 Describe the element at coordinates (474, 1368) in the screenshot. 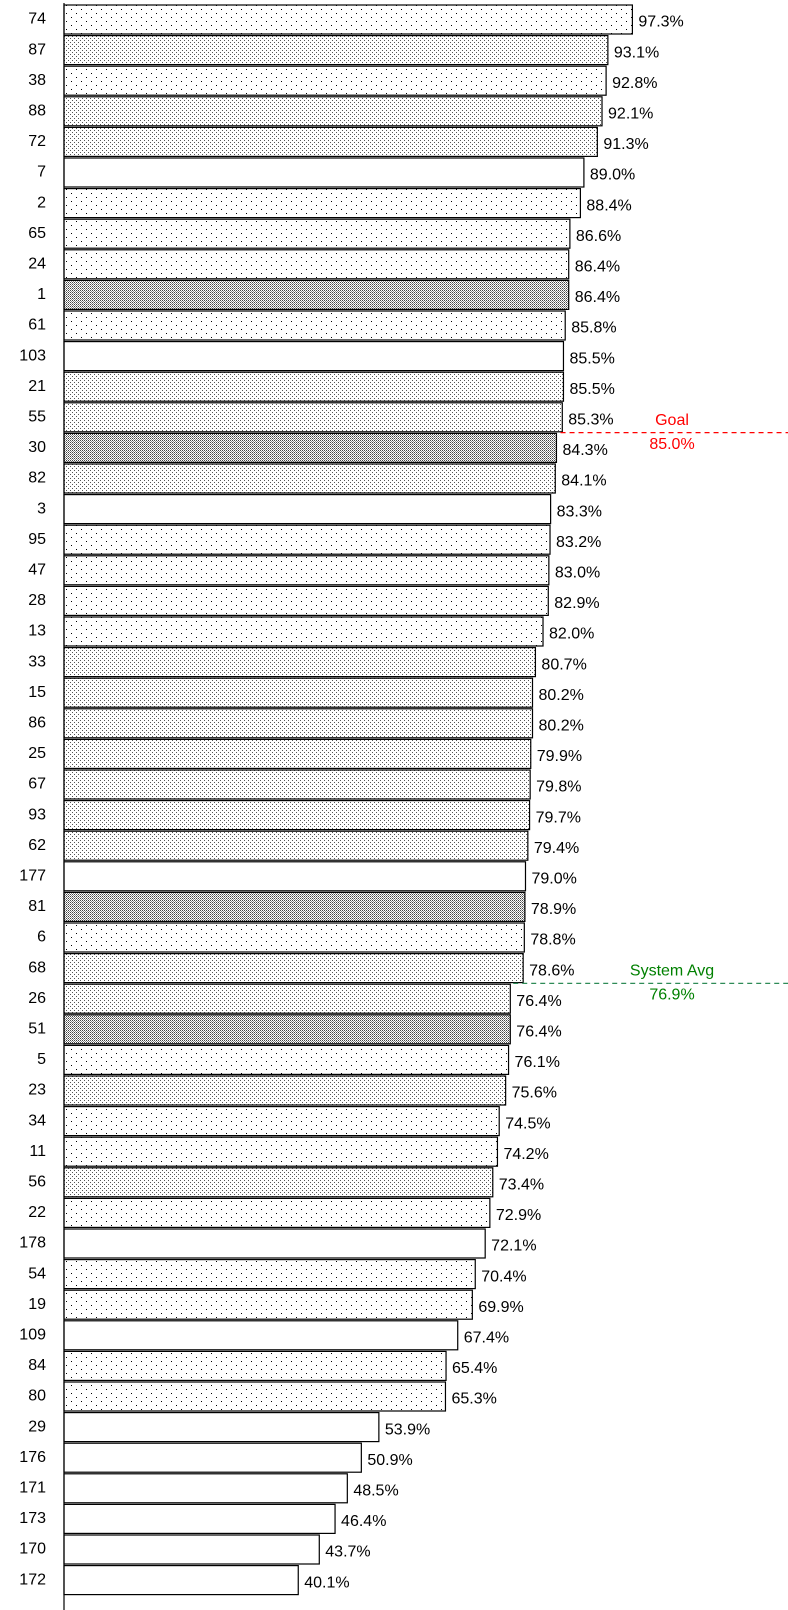

I see `value-label: 65.4%` at that location.